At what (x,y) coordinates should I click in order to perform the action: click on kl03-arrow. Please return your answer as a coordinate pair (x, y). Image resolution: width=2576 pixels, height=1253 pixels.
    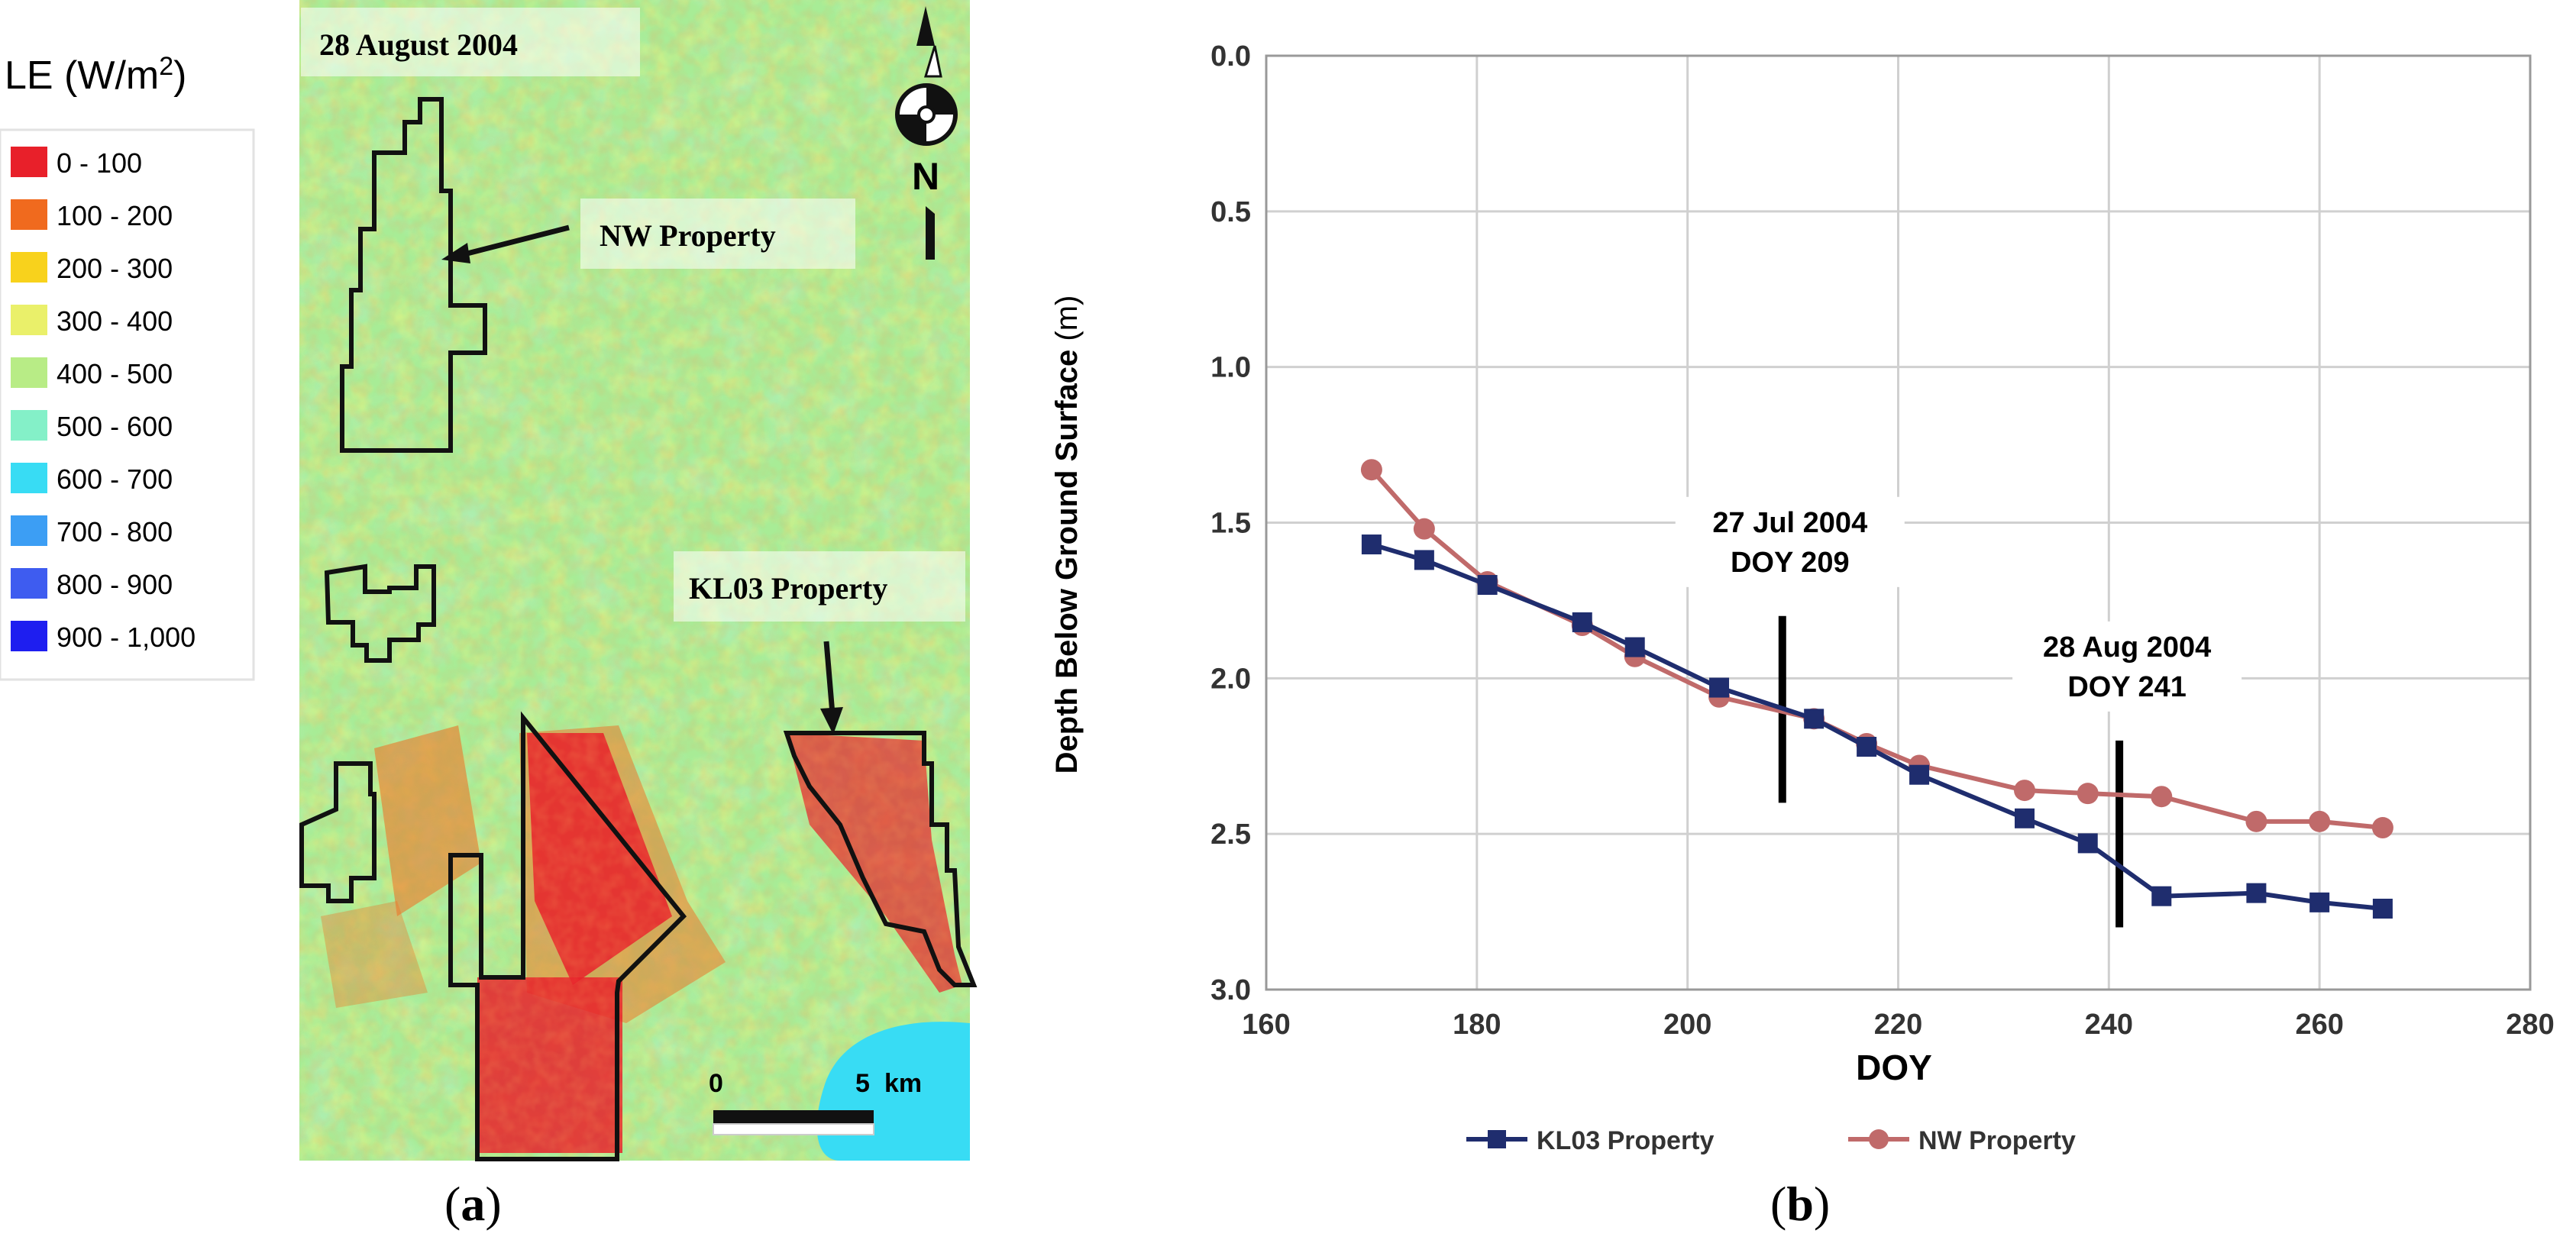
    Looking at the image, I should click on (829, 678).